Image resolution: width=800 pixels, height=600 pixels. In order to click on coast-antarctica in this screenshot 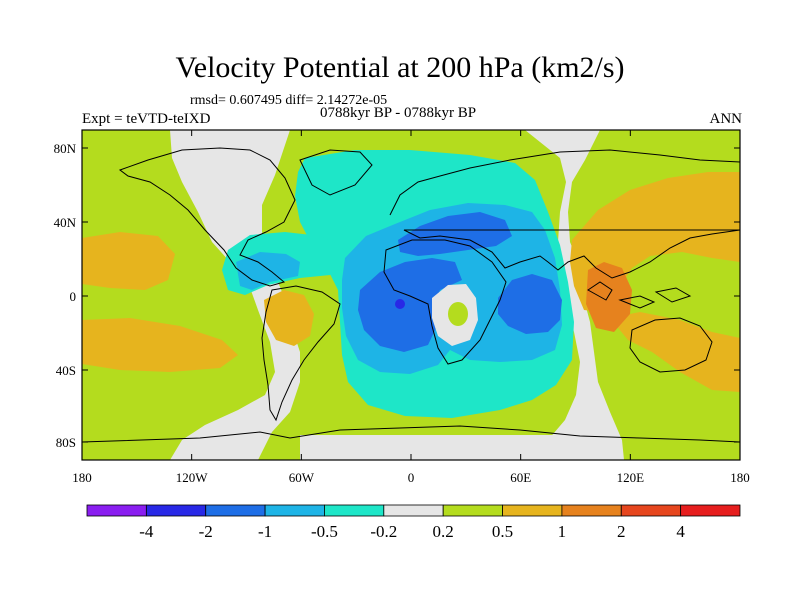, I will do `click(411, 434)`.